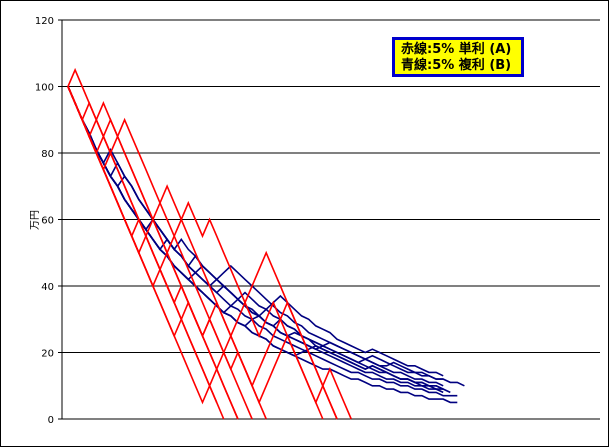 This screenshot has width=609, height=447. Describe the element at coordinates (456, 65) in the screenshot. I see `legend-entry-blue: 青線:5% 複利 (B)` at that location.